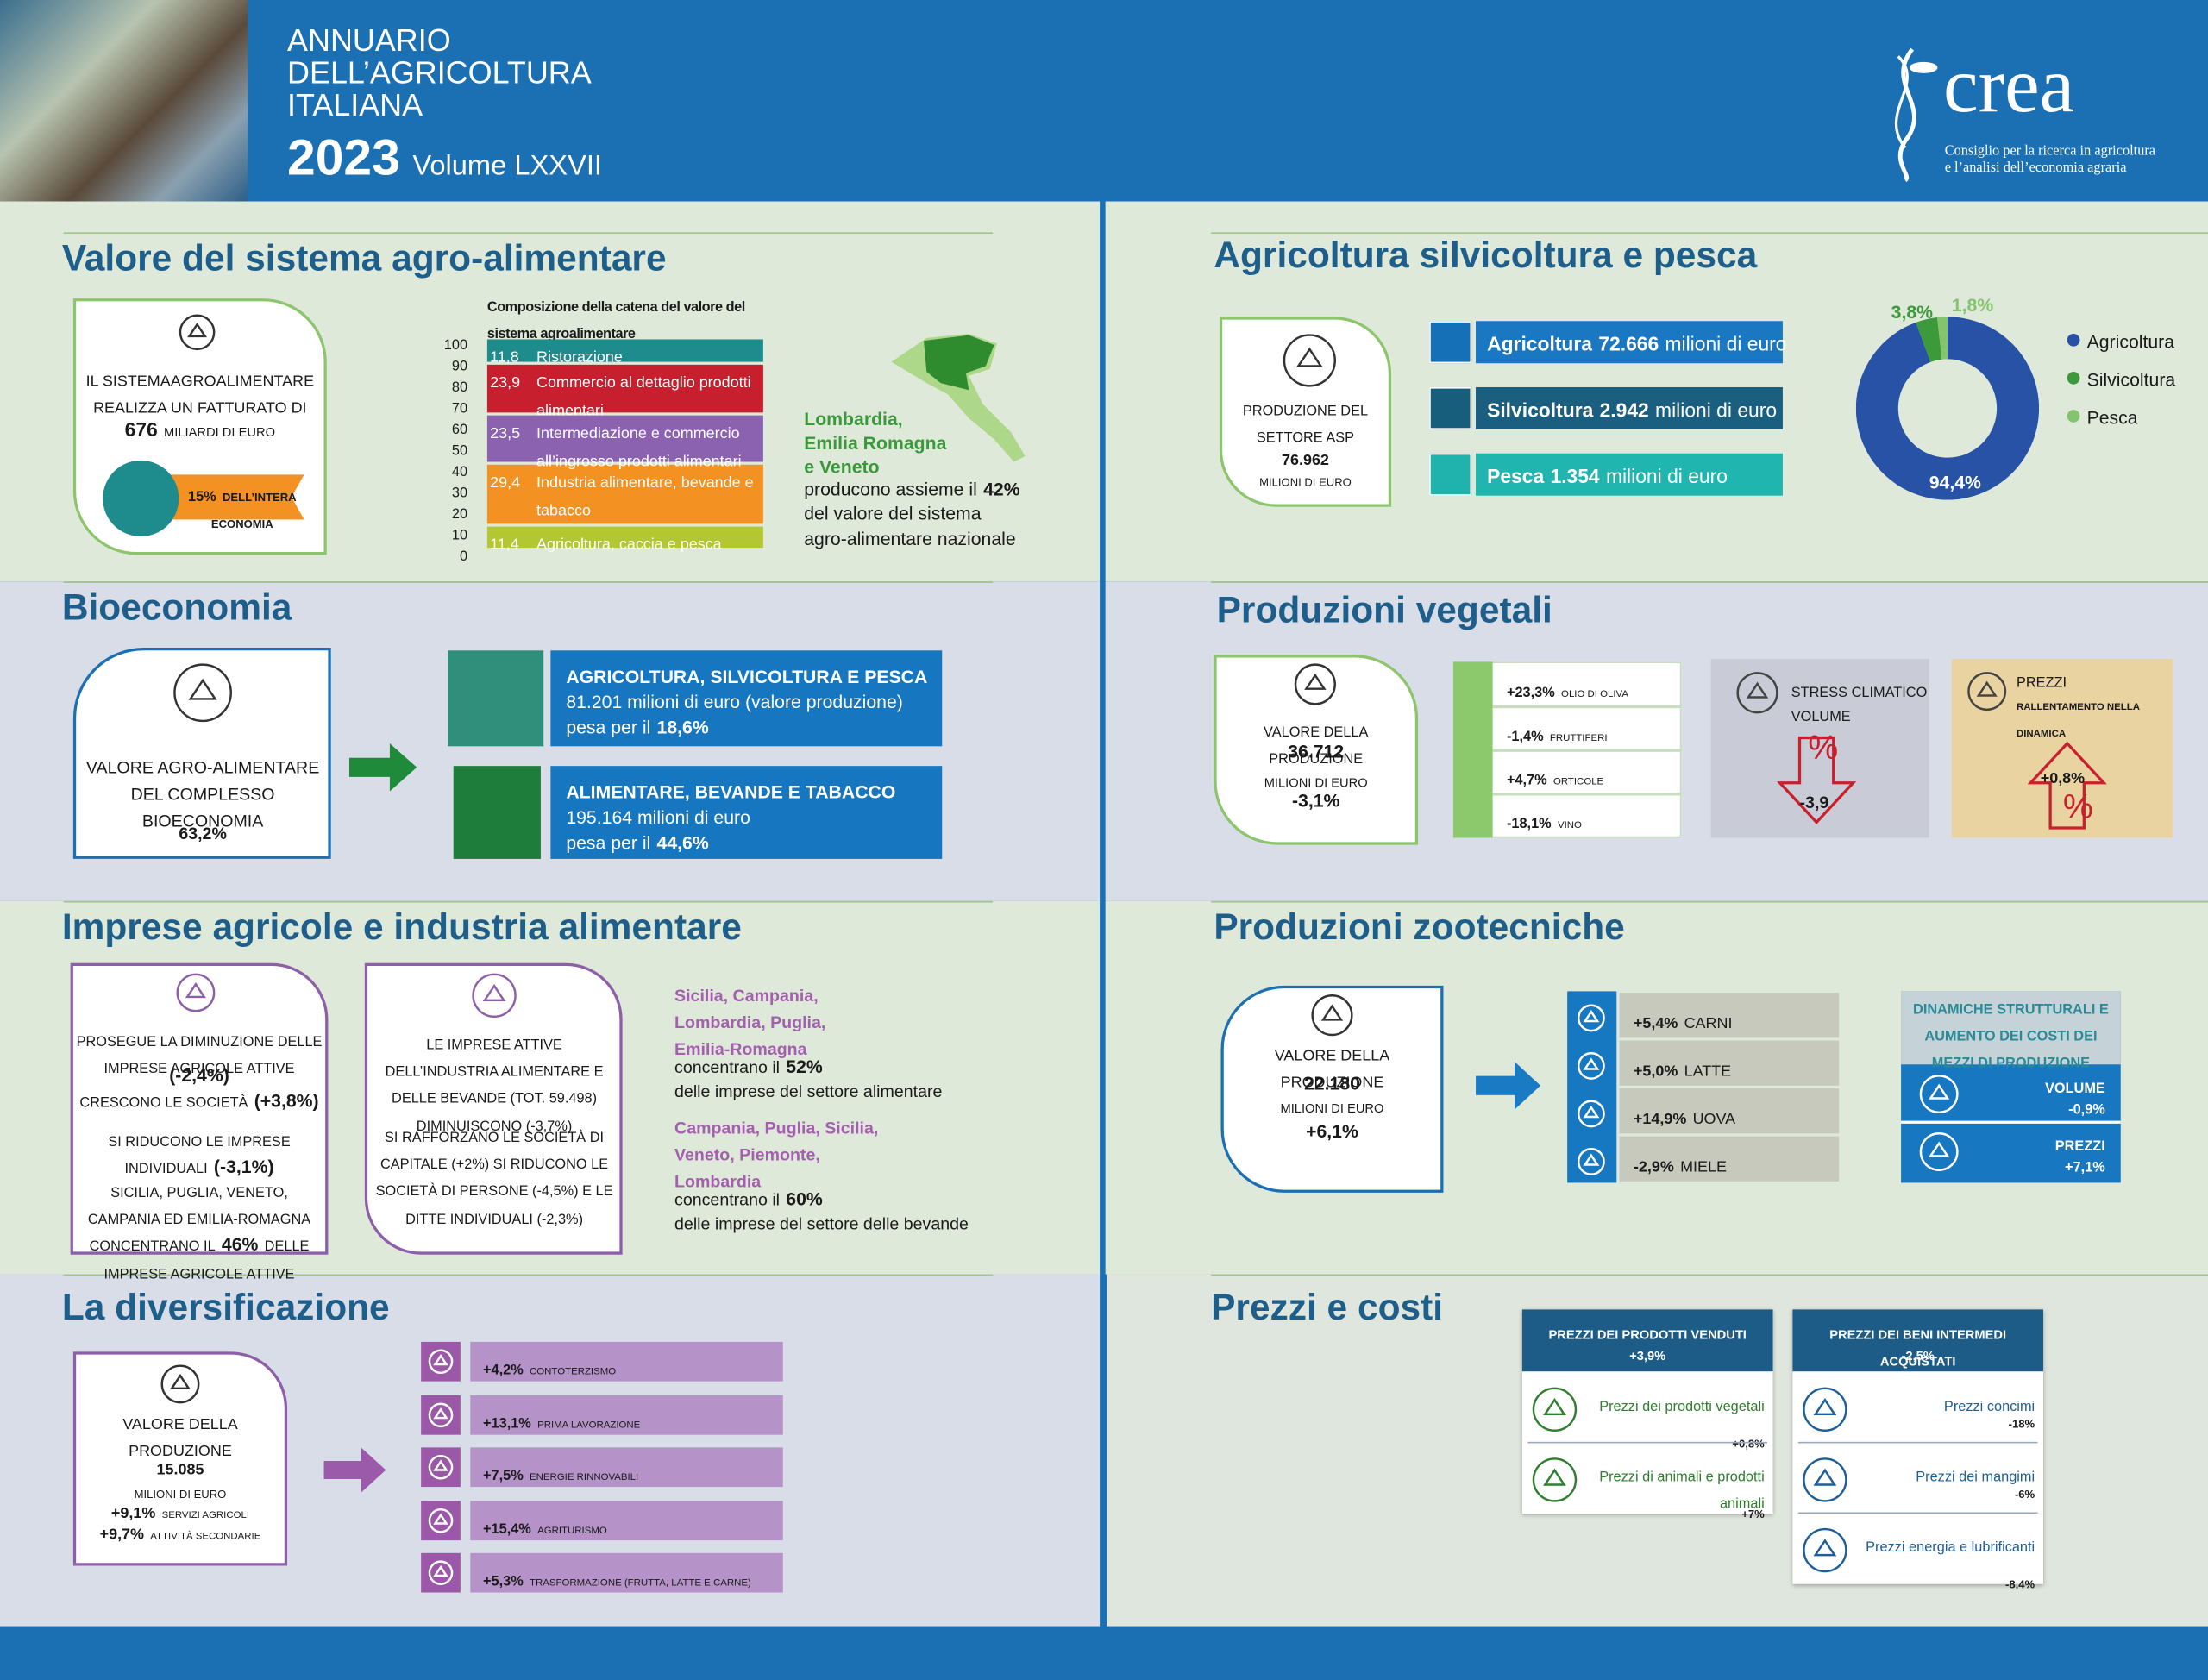 The image size is (2208, 1680). What do you see at coordinates (181, 1495) in the screenshot?
I see `card-unit-part: MILIONI DI EURO` at bounding box center [181, 1495].